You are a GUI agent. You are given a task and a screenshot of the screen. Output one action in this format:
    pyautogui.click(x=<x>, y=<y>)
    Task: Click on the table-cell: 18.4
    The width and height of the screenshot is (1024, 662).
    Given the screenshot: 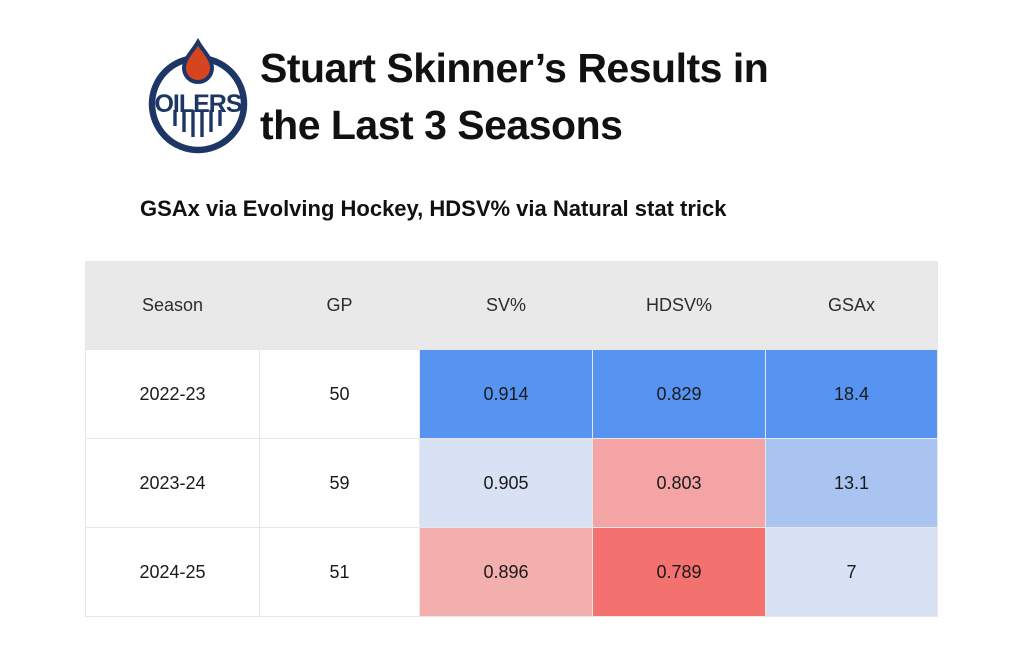 What is the action you would take?
    pyautogui.click(x=851, y=394)
    